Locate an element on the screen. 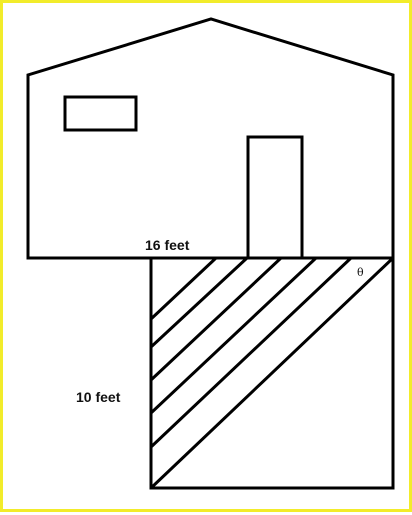 The width and height of the screenshot is (412, 515). house-door is located at coordinates (275, 196).